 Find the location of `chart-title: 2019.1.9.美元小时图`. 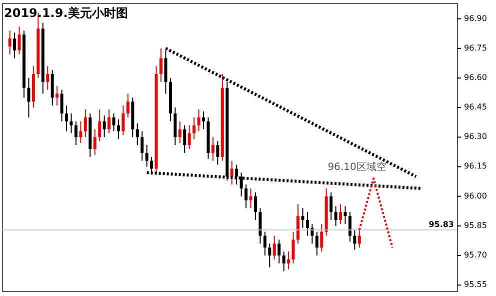

chart-title: 2019.1.9.美元小时图 is located at coordinates (66, 13).